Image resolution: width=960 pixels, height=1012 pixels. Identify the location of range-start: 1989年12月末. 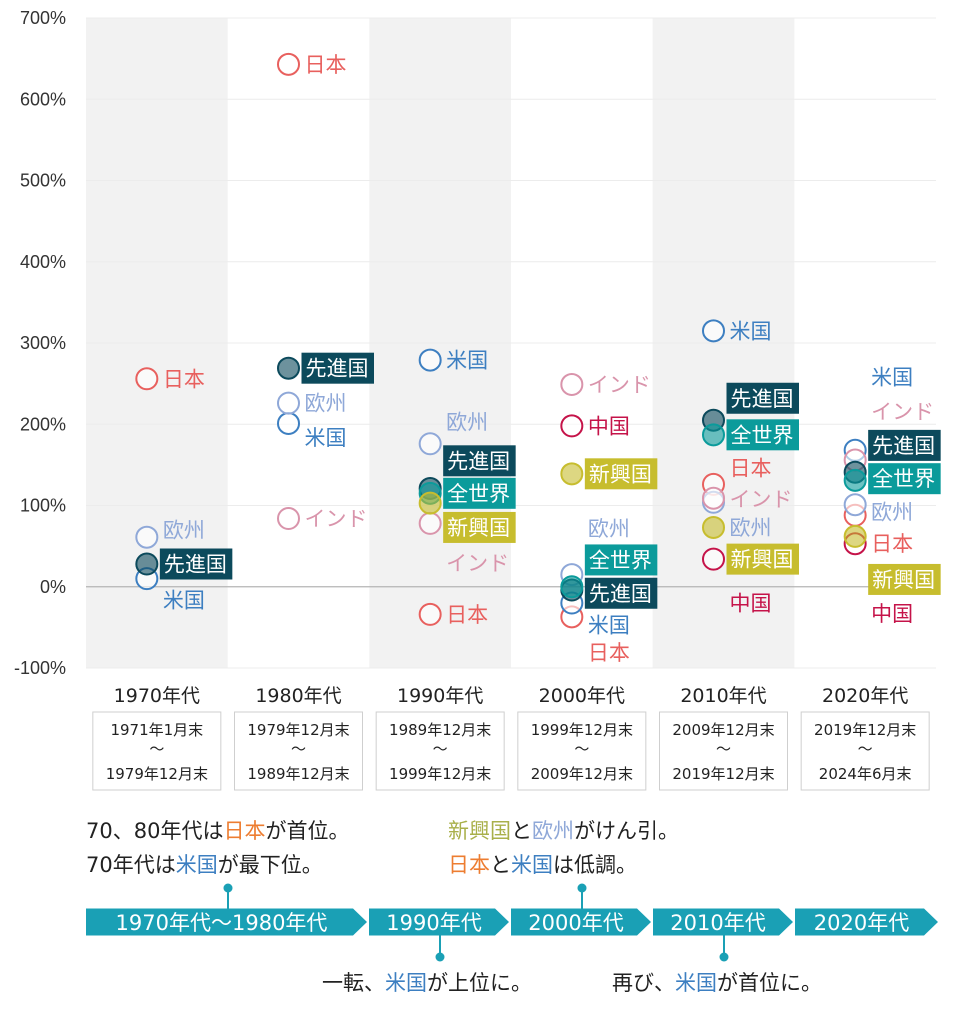
(440, 730).